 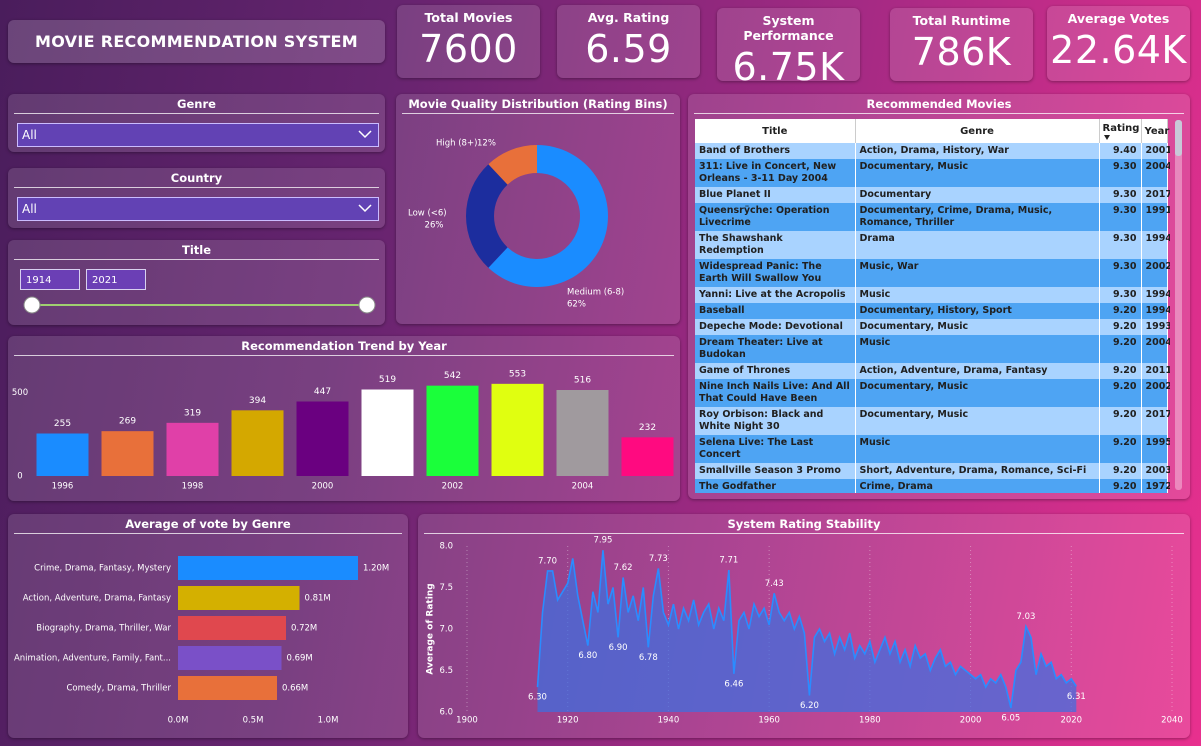 I want to click on y-tick-label: 7.0, so click(x=446, y=630).